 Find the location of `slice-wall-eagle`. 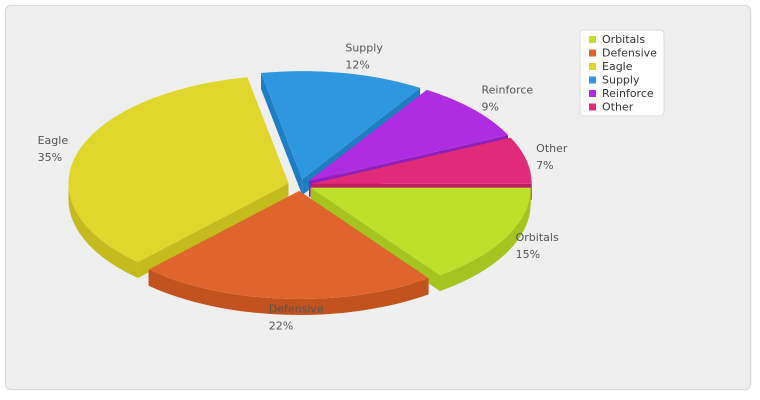

slice-wall-eagle is located at coordinates (103, 231).